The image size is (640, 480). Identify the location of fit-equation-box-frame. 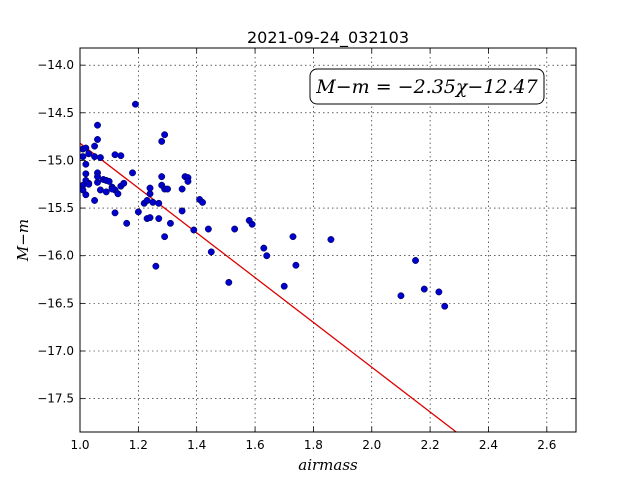
(427, 86).